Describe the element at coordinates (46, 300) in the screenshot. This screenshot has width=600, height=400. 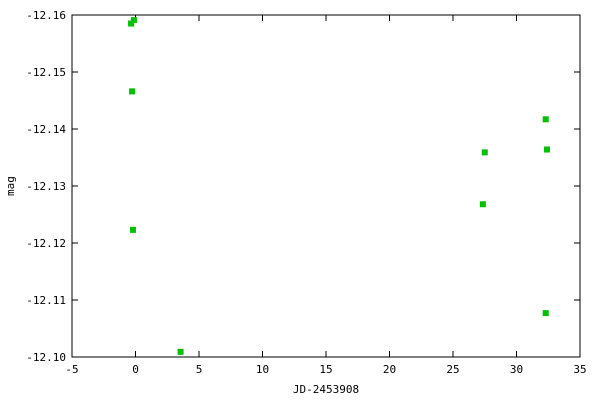
I see `y-tick-label: -12.11` at that location.